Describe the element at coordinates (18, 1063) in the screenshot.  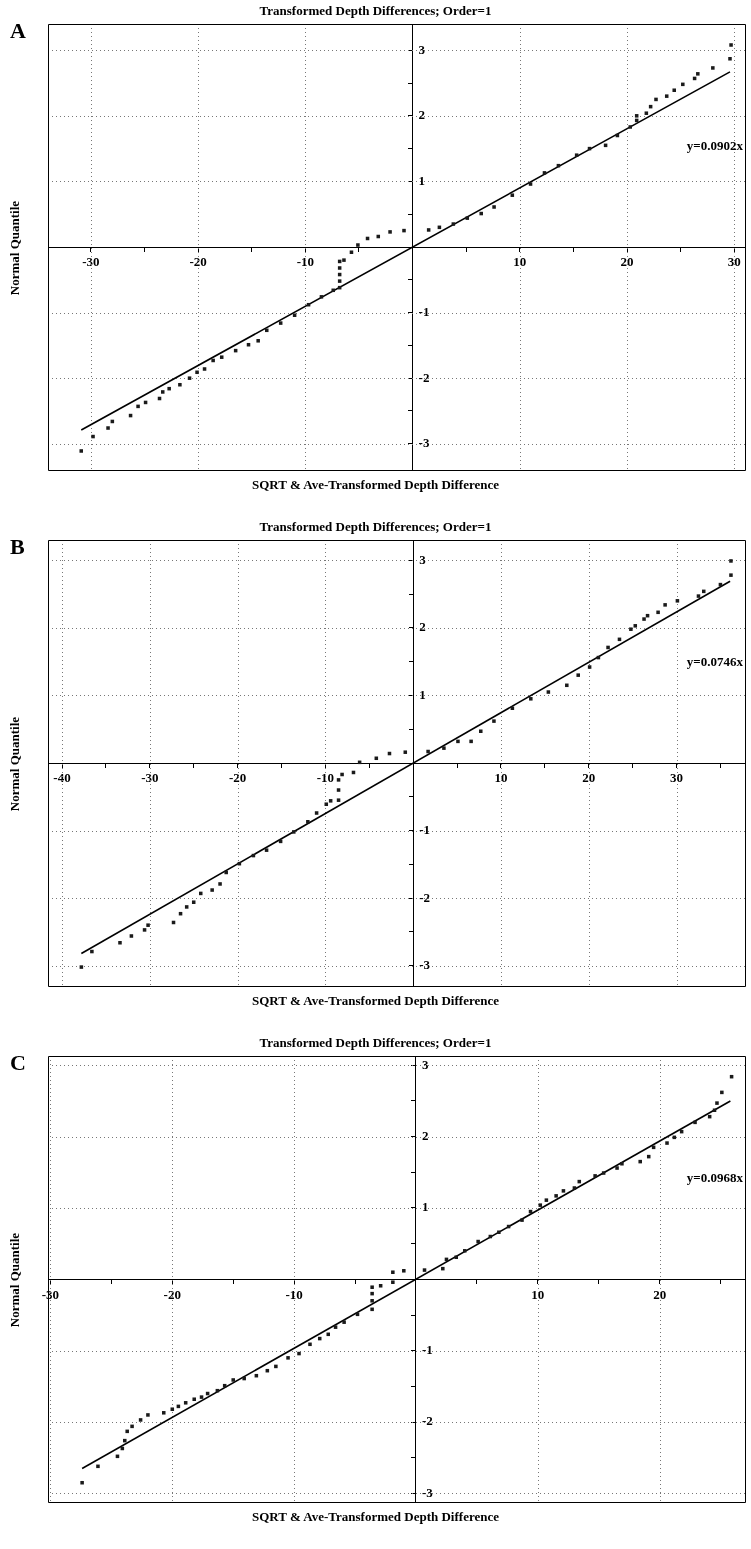
I see `text: C` at that location.